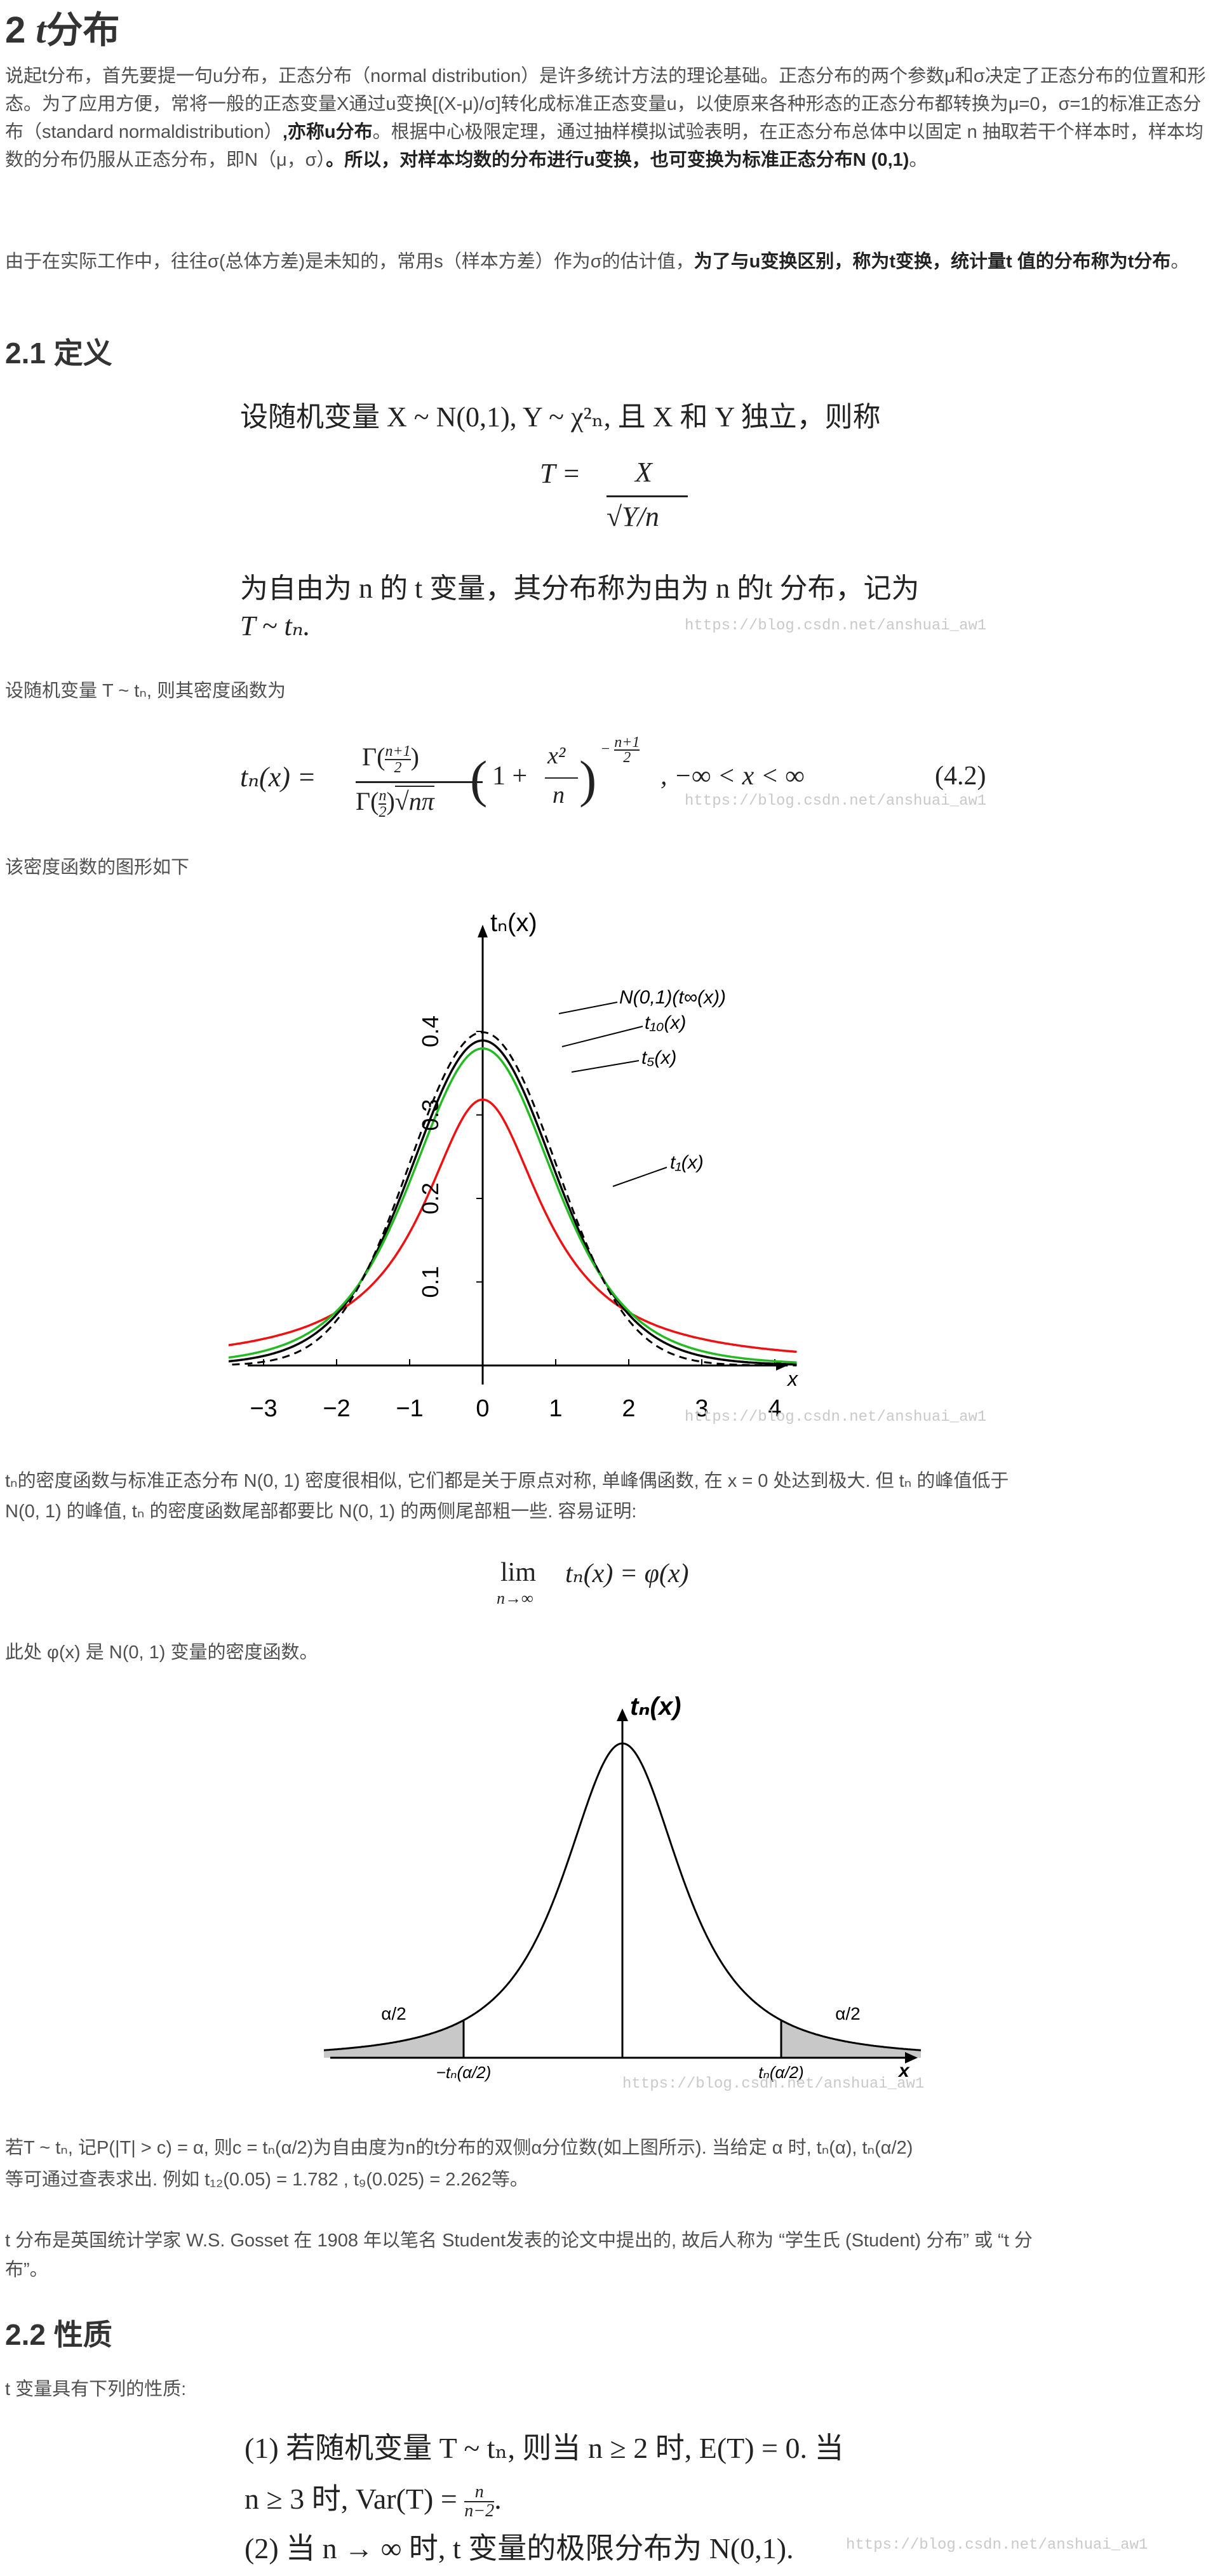 Image resolution: width=1227 pixels, height=2576 pixels. Describe the element at coordinates (83, 30) in the screenshot. I see `title-rest: 分布` at that location.